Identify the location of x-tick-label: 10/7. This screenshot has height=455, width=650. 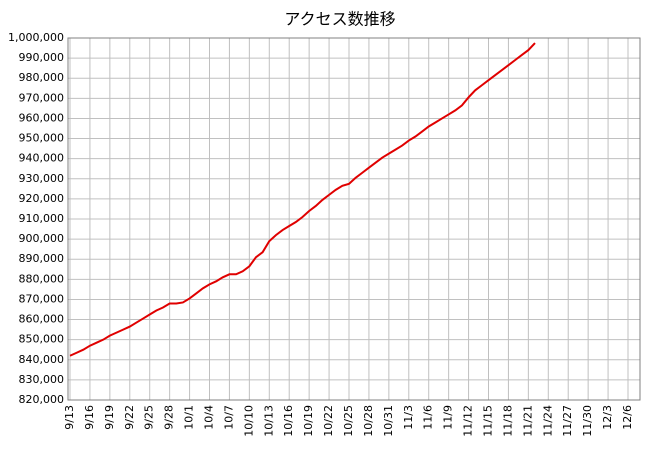
(228, 417).